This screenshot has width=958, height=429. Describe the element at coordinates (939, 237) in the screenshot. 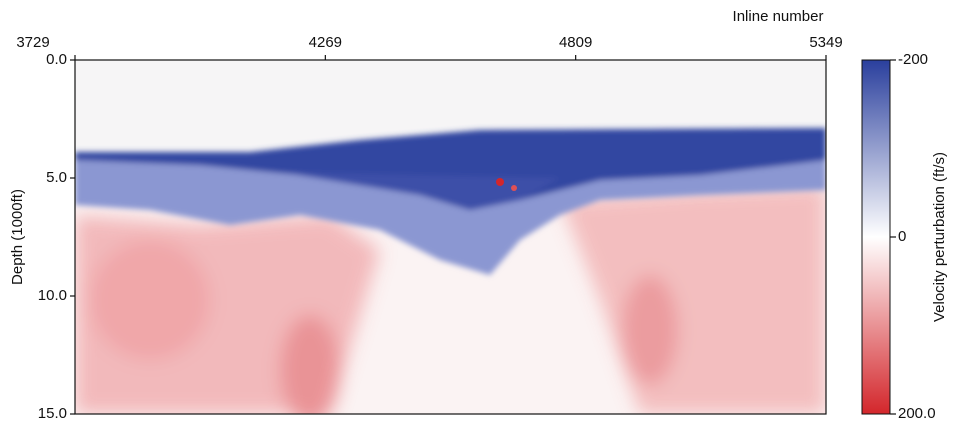

I see `colorbar-label: Velocity perturbation (ft/s)` at that location.